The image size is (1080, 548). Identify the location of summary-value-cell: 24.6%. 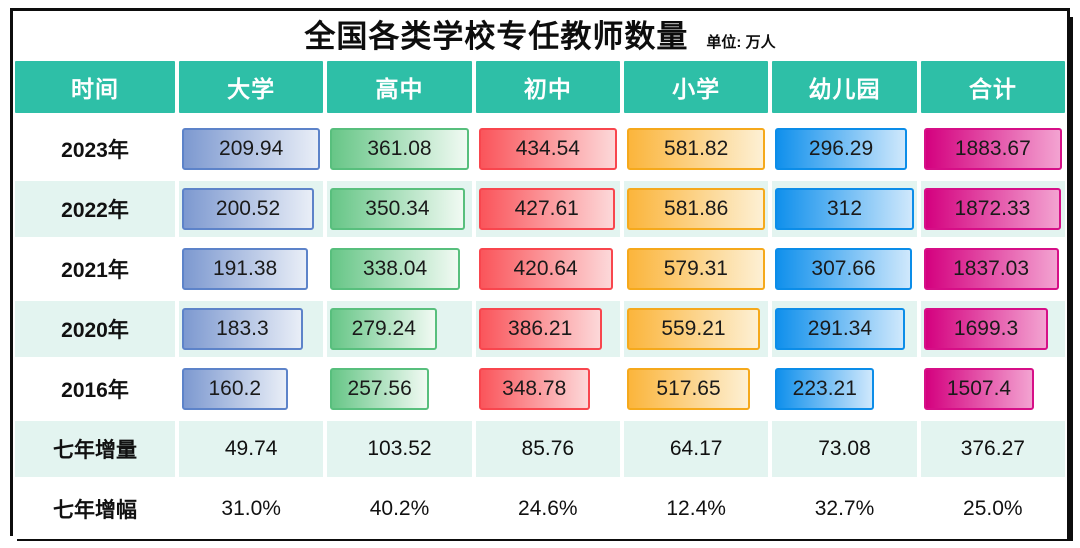
(547, 509).